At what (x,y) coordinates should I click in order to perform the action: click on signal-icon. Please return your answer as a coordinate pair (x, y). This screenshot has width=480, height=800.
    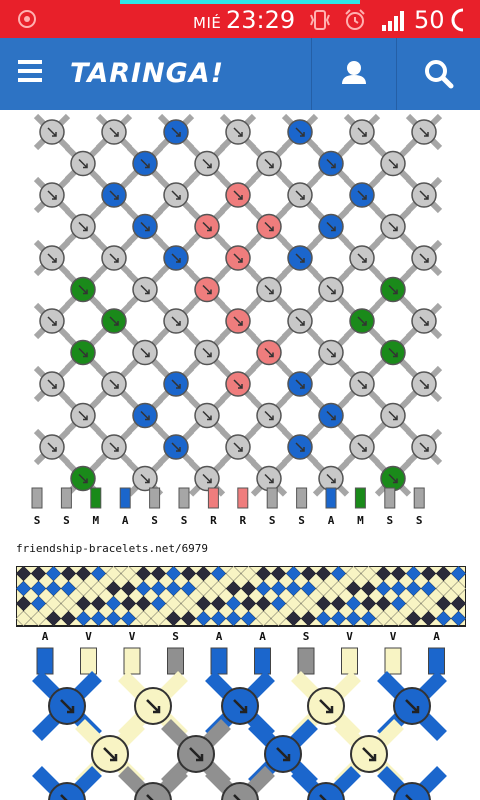
    Looking at the image, I should click on (393, 21).